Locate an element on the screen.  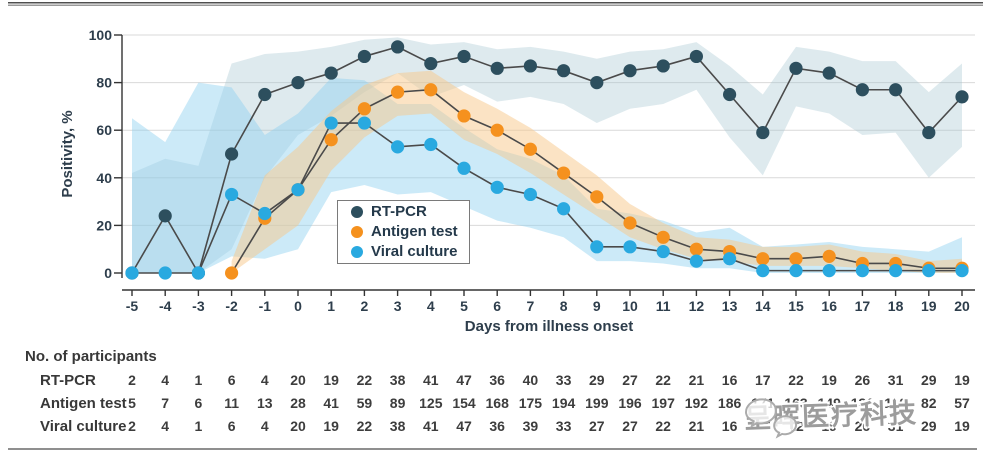
legend: RT-PCR Antigen test Viral culture is located at coordinates (403, 232).